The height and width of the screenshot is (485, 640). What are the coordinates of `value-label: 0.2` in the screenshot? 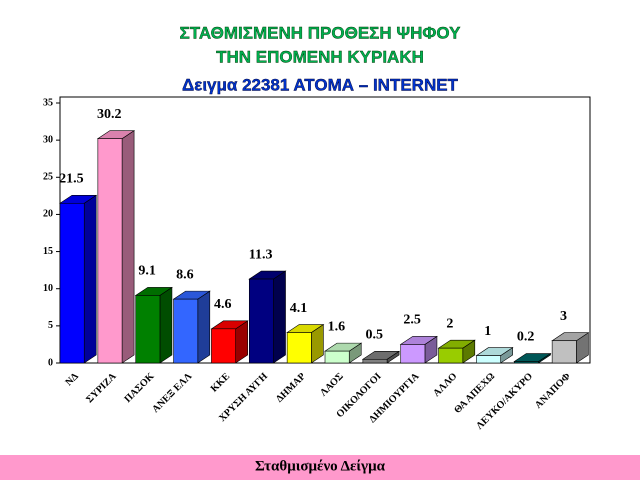 It's located at (526, 337).